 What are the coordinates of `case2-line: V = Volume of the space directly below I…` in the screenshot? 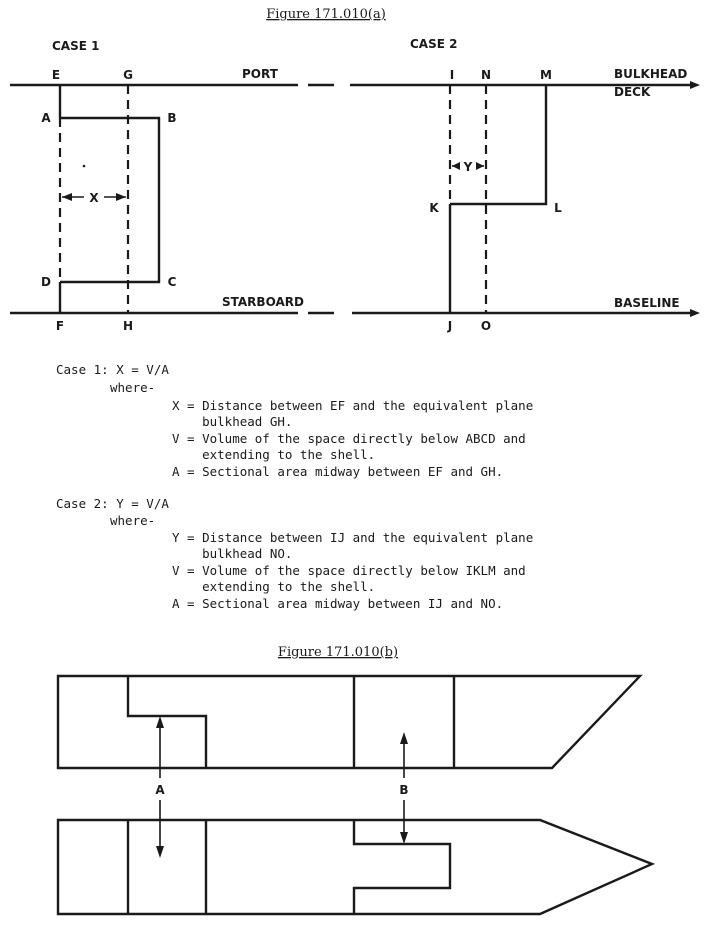 It's located at (349, 570).